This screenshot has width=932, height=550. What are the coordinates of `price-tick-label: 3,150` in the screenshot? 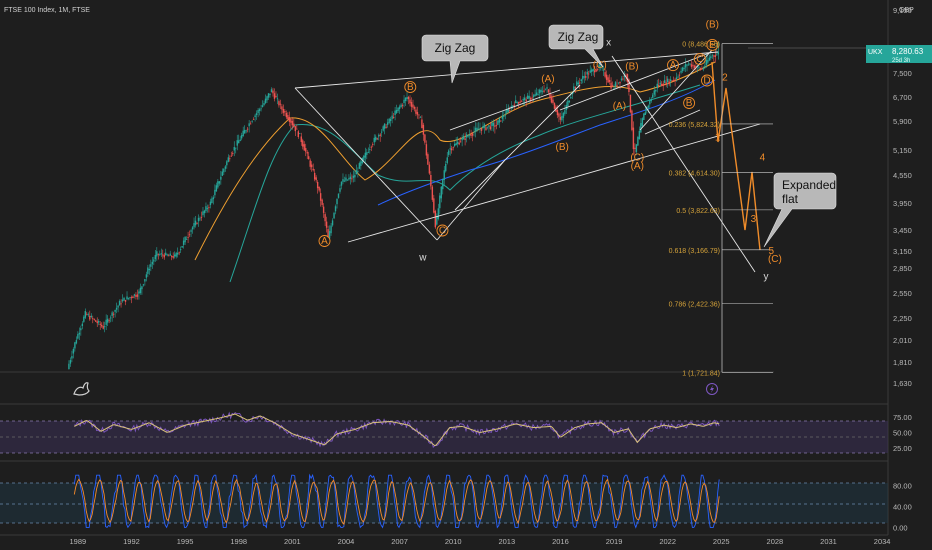 It's located at (902, 251).